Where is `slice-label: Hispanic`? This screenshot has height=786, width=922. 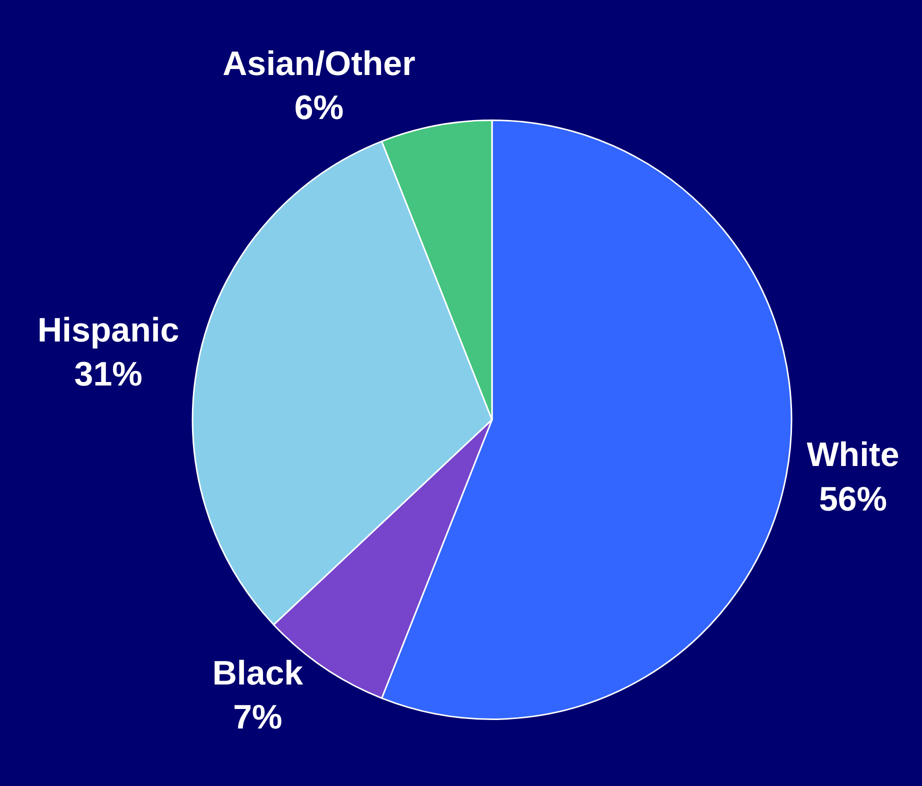 slice-label: Hispanic is located at coordinates (108, 330).